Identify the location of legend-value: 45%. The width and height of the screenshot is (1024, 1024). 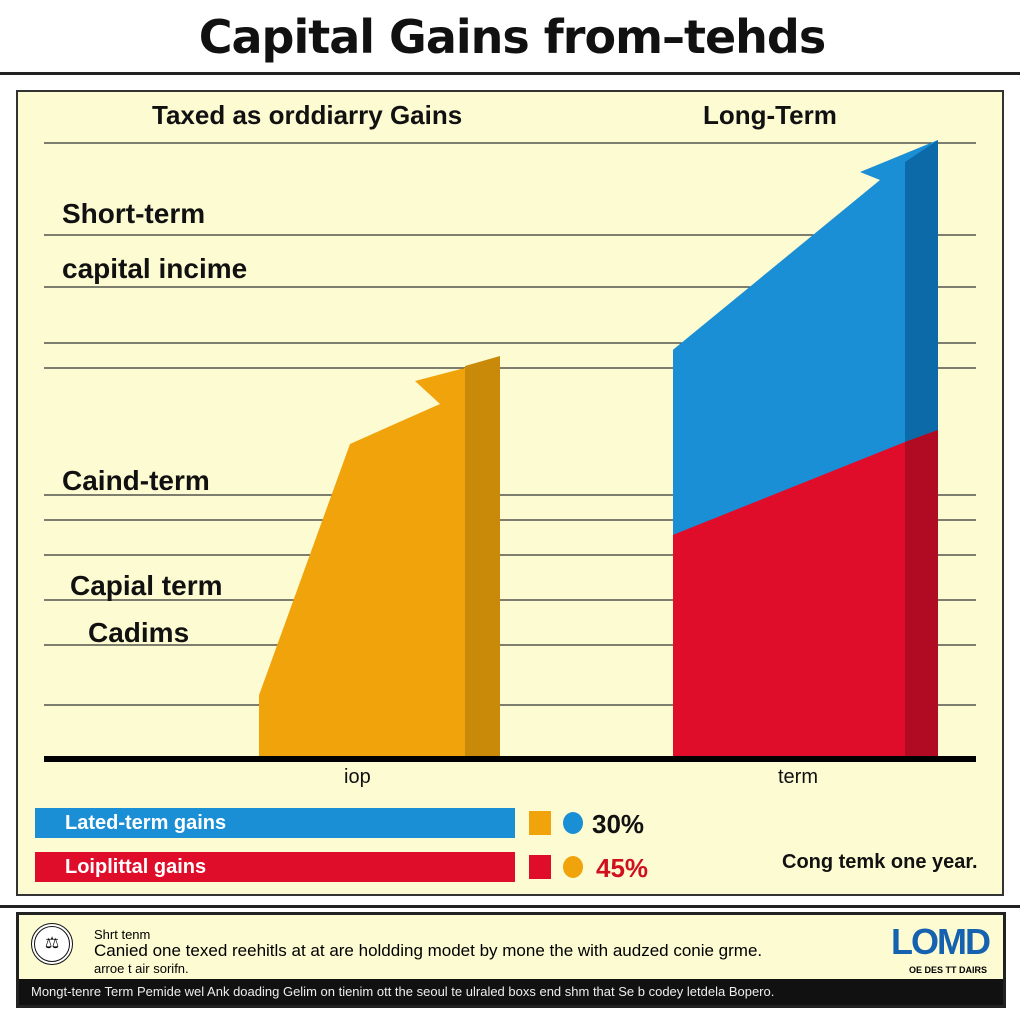
(622, 868).